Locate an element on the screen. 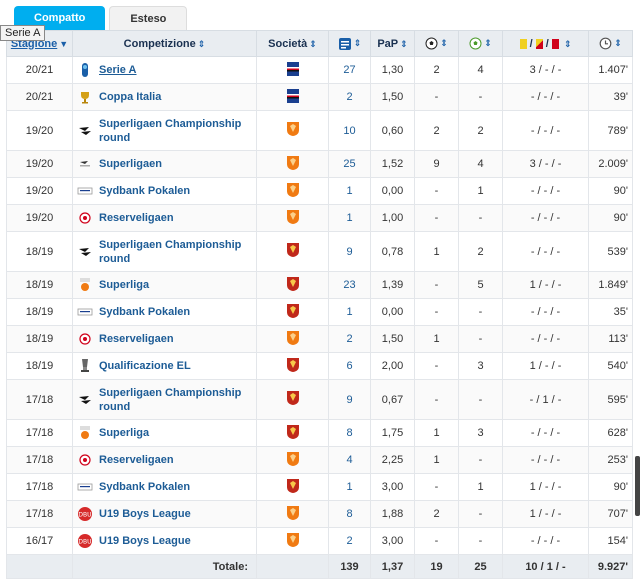 Image resolution: width=640 pixels, height=587 pixels. cell-ppm: 0,60 is located at coordinates (392, 130).